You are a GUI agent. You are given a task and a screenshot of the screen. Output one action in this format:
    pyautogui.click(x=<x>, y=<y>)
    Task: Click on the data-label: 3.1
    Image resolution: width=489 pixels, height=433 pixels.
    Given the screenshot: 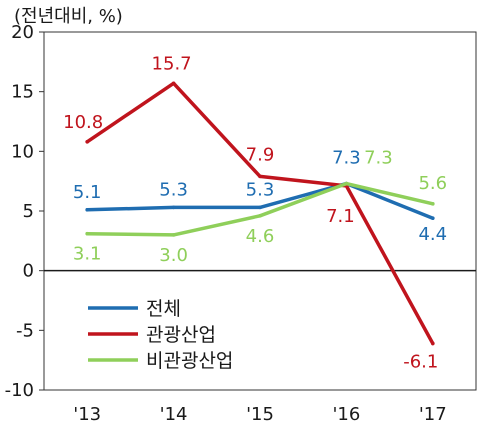 What is the action you would take?
    pyautogui.click(x=87, y=254)
    